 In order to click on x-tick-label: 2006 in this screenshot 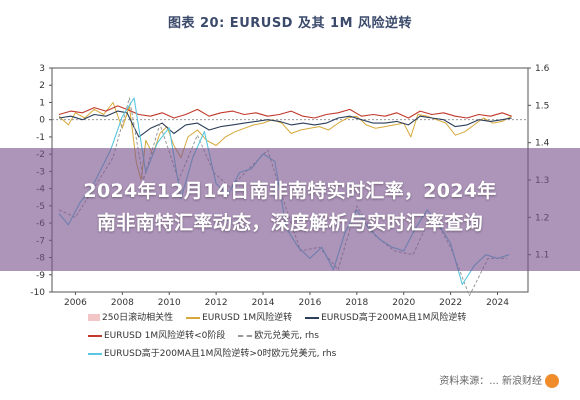, I will do `click(75, 303)`.